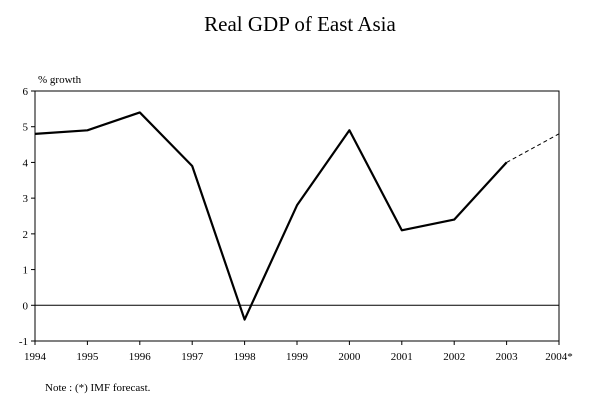 Image resolution: width=601 pixels, height=409 pixels. Describe the element at coordinates (349, 357) in the screenshot. I see `x-tick-label: 2000` at that location.